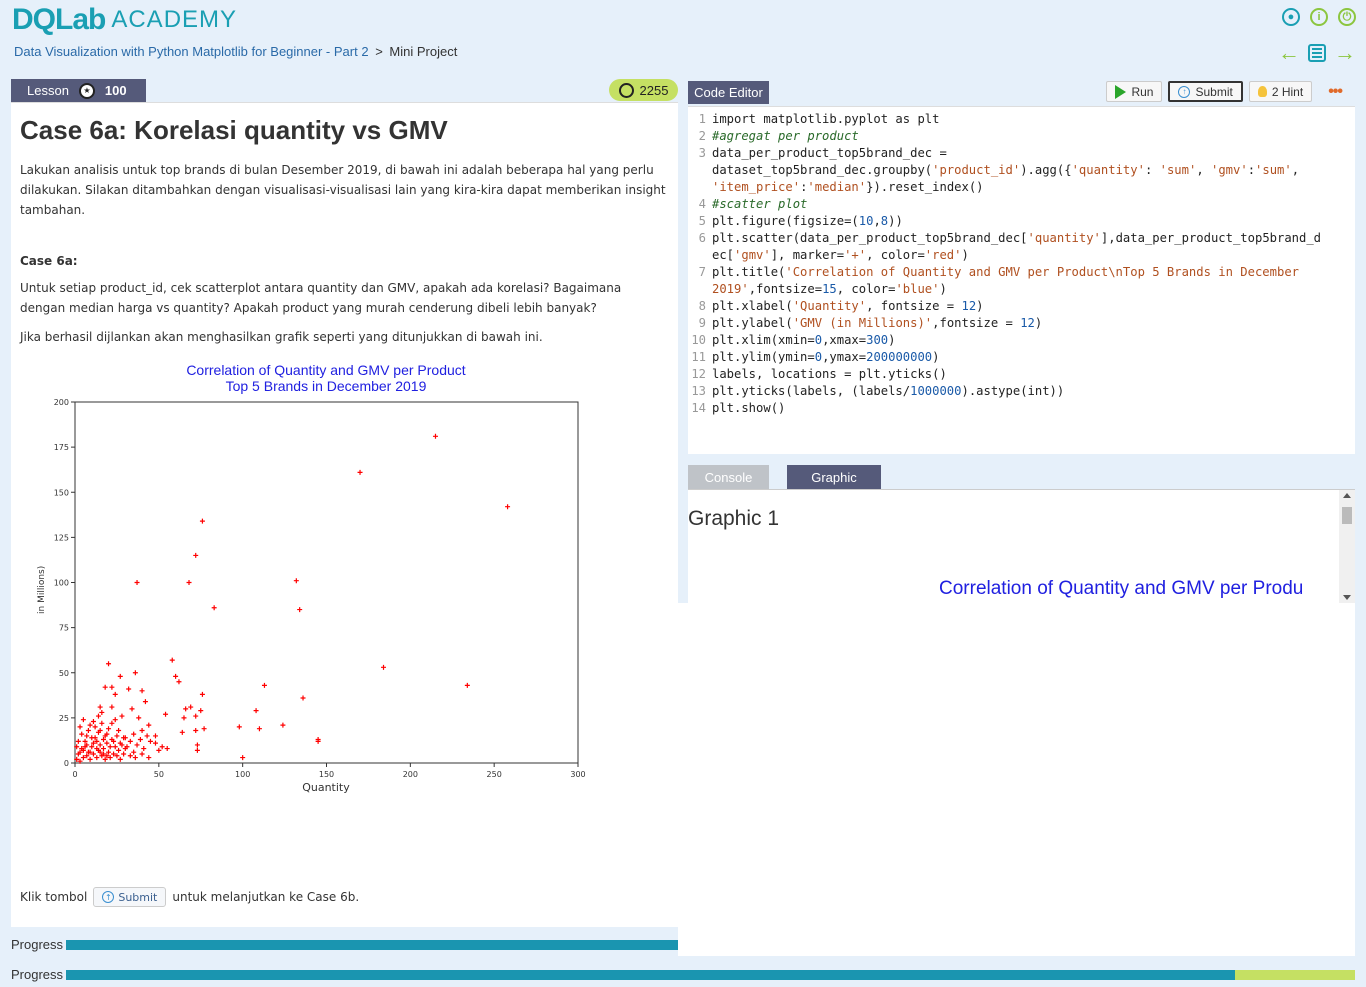 The height and width of the screenshot is (987, 1366). What do you see at coordinates (130, 897) in the screenshot?
I see `inline-submit-button: ↑ Submit` at bounding box center [130, 897].